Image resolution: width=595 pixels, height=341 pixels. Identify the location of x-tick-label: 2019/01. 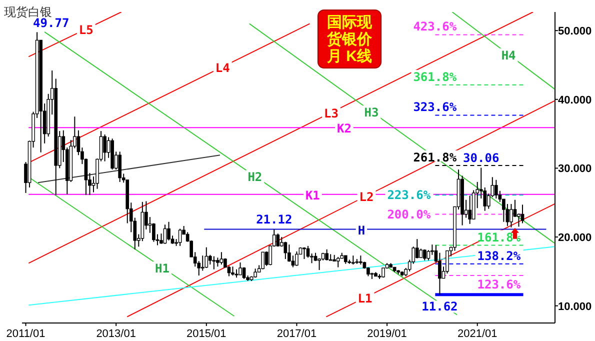
(387, 334).